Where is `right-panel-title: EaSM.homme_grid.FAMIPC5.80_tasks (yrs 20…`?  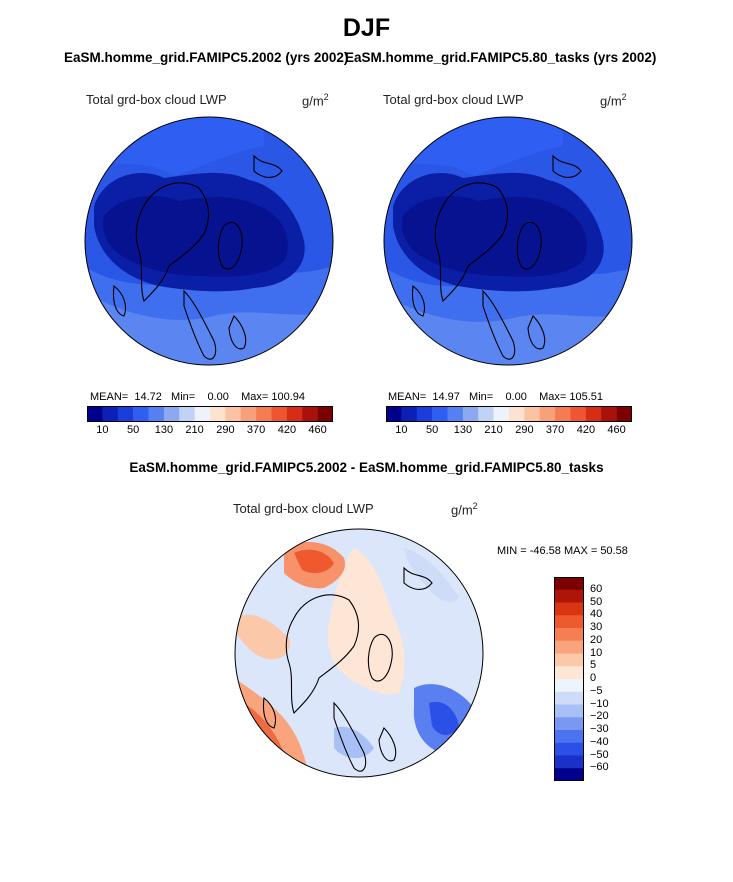
right-panel-title: EaSM.homme_grid.FAMIPC5.80_tasks (yrs 20… is located at coordinates (501, 57).